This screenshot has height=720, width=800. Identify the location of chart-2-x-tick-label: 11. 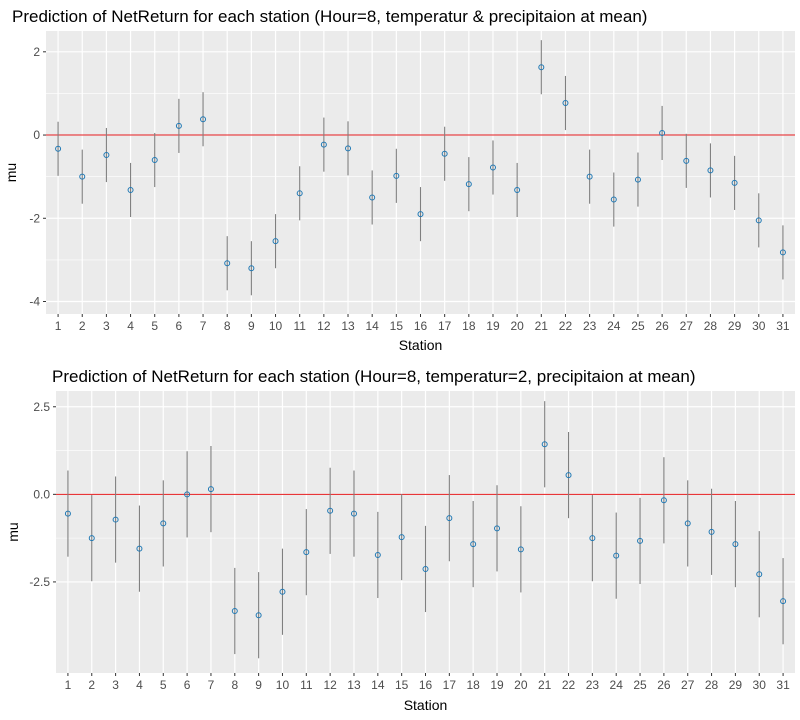
(306, 685).